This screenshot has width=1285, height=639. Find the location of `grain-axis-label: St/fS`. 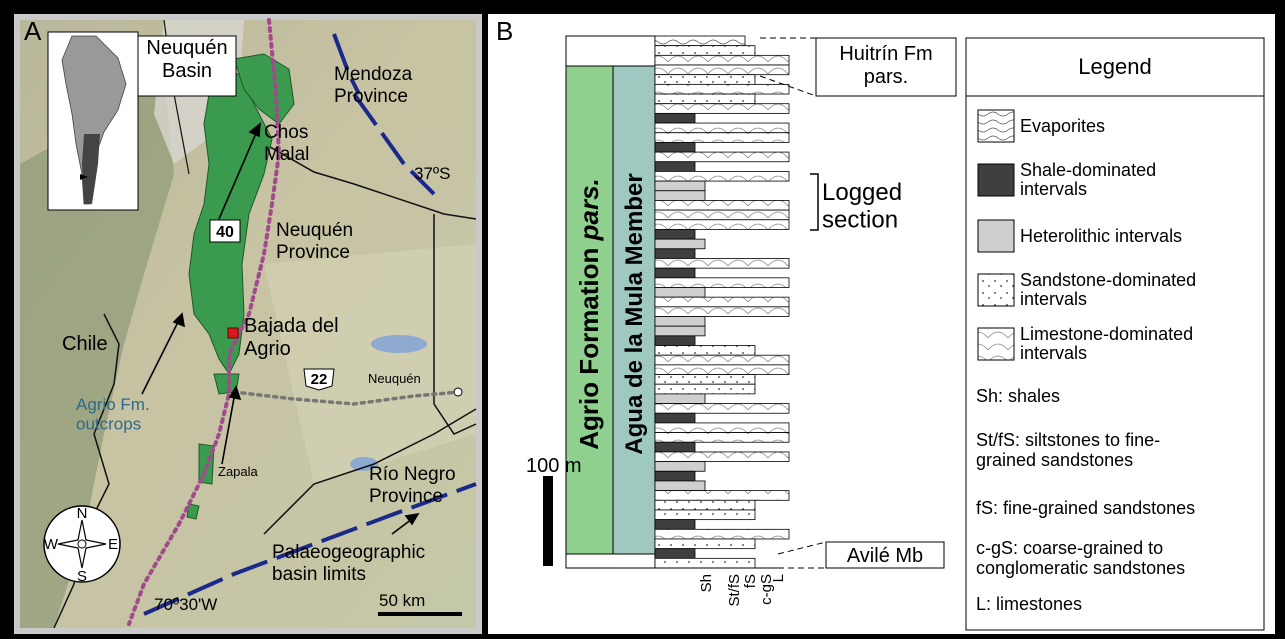

grain-axis-label: St/fS is located at coordinates (734, 590).